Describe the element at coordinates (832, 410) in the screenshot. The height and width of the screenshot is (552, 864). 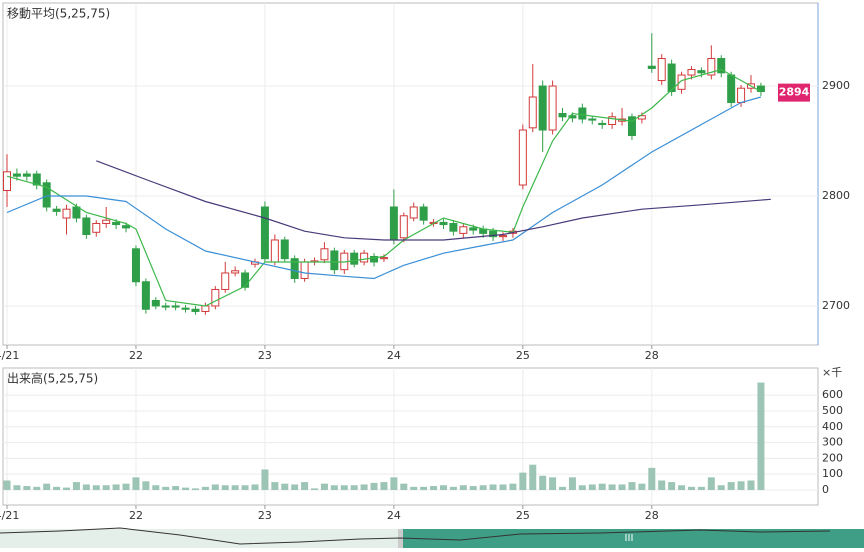
I see `y-tick-label: 500` at that location.